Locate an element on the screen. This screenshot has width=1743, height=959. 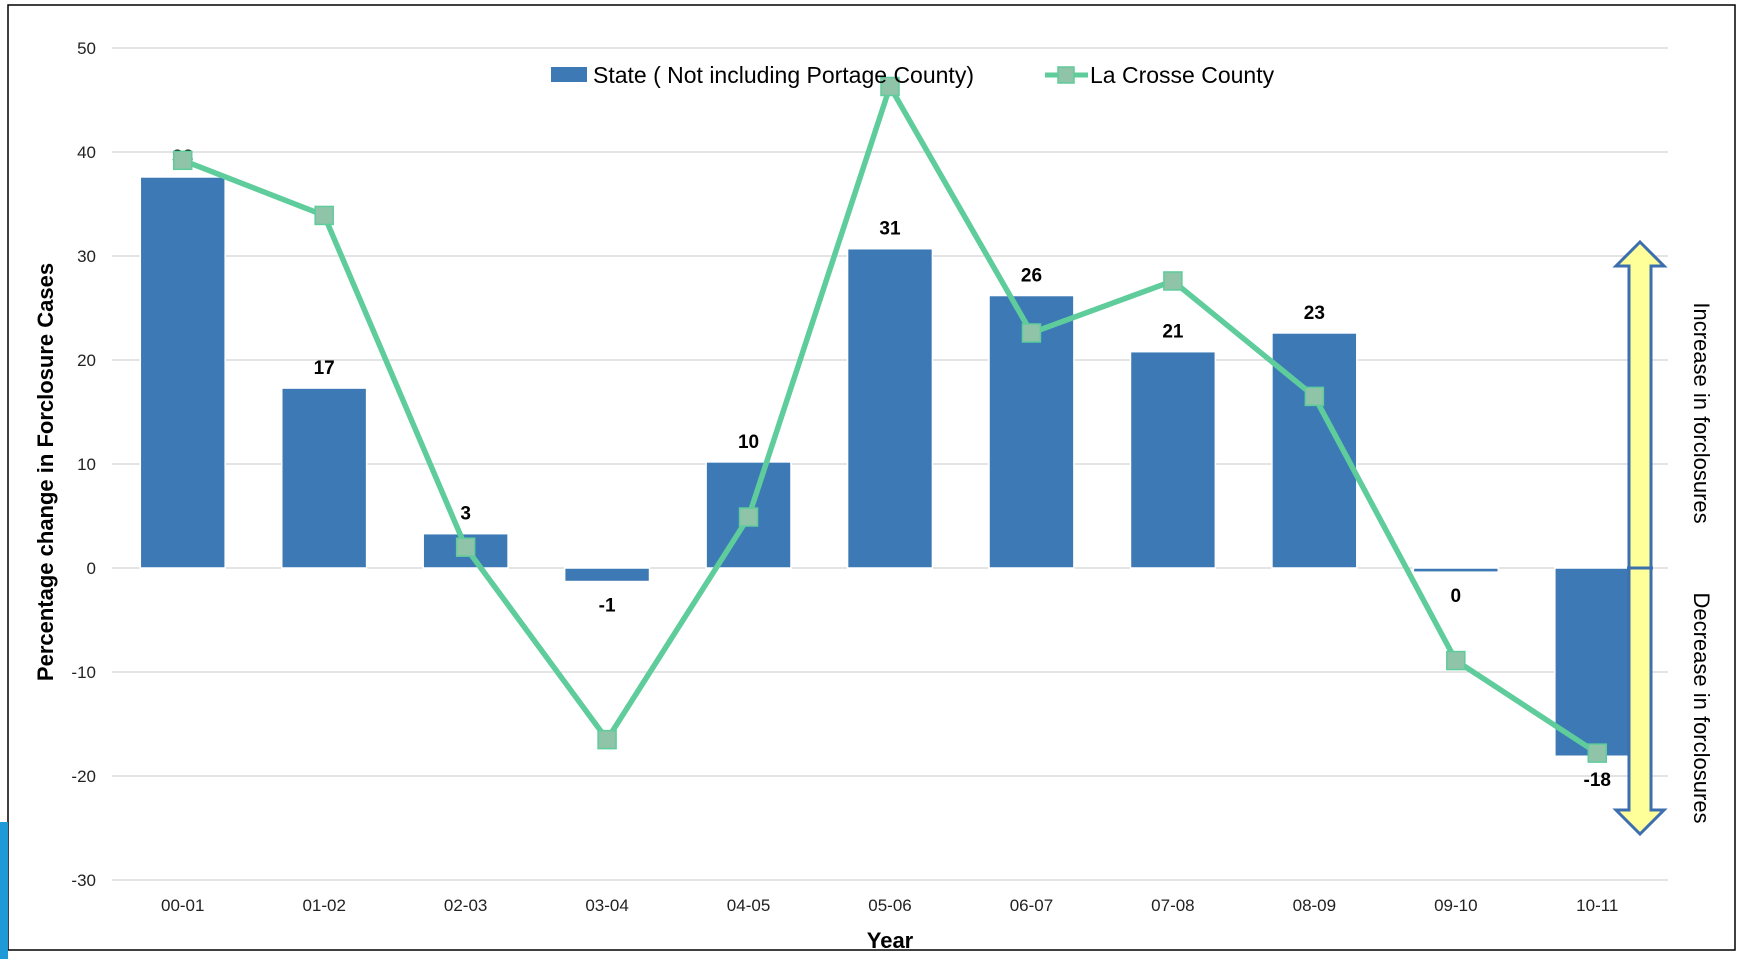
bar-data-label: 3 is located at coordinates (465, 514).